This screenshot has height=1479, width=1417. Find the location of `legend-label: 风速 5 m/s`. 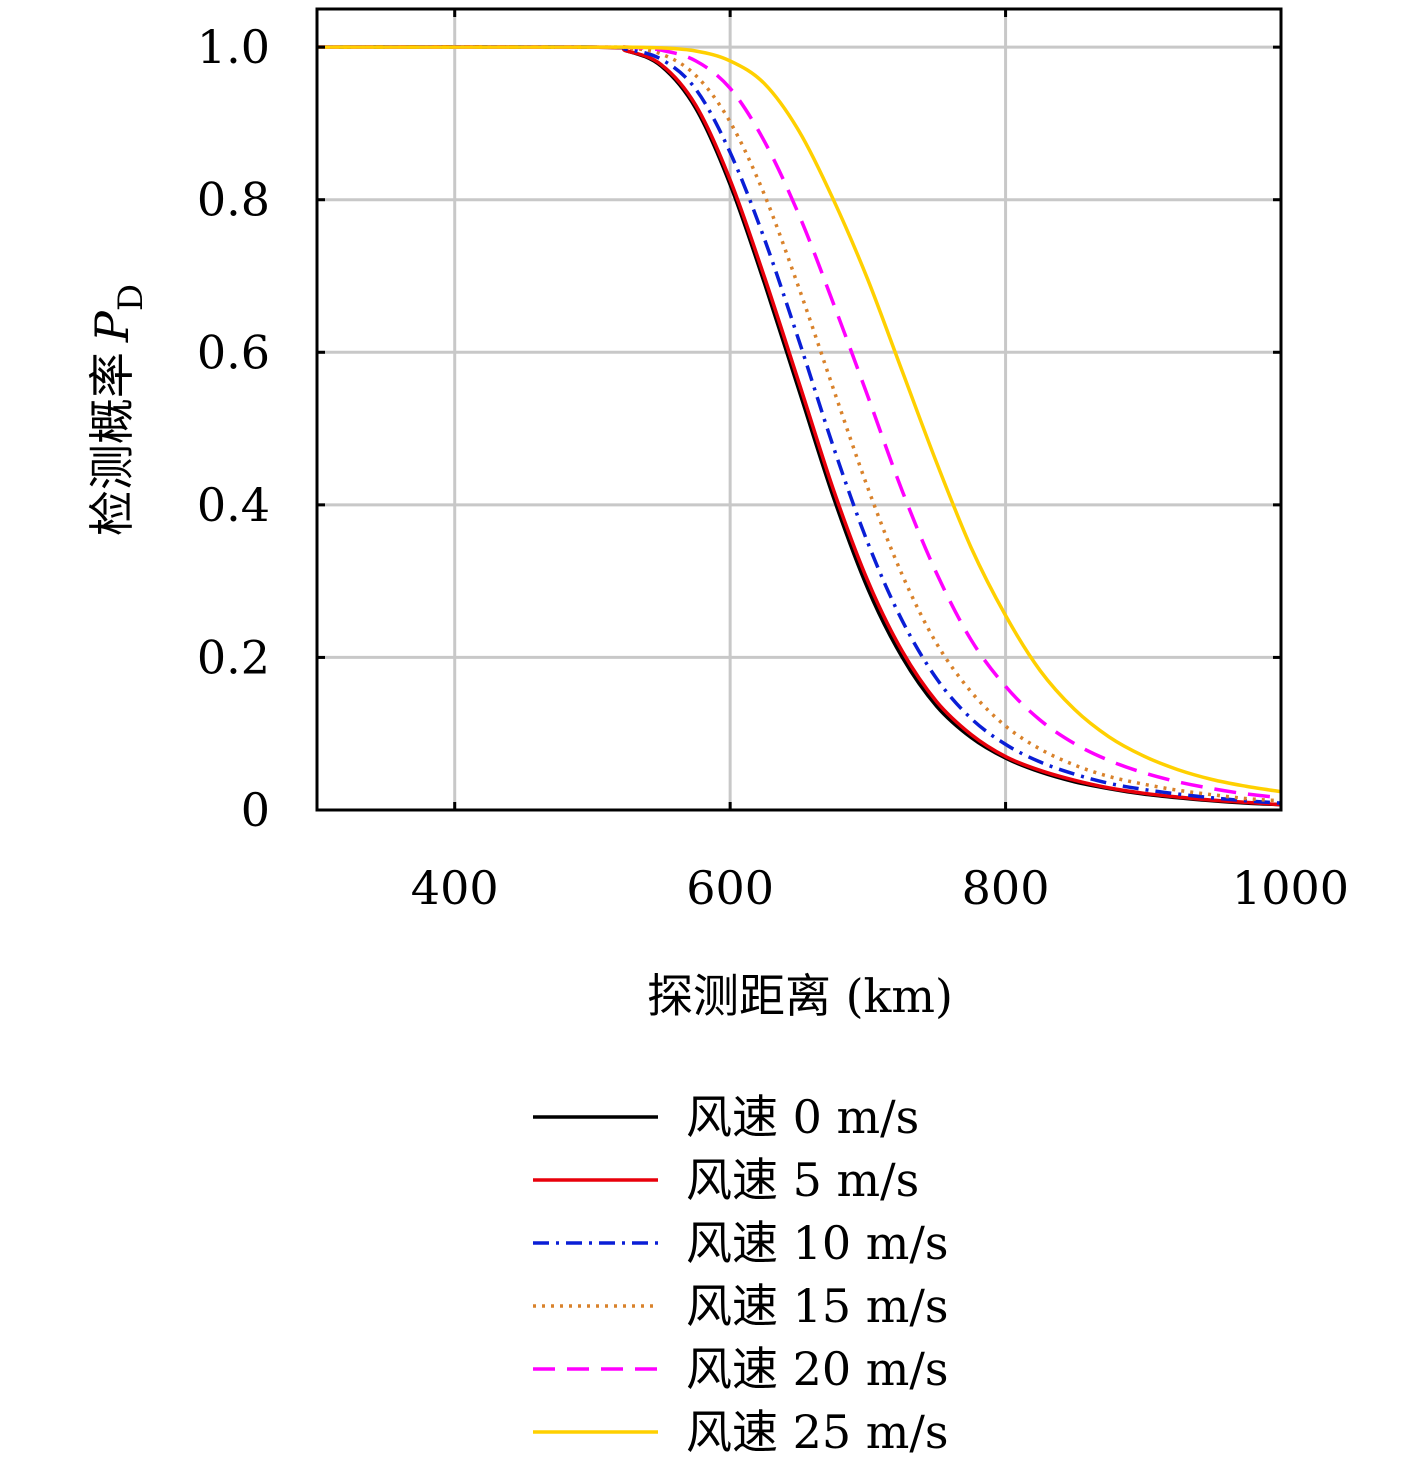

legend-label: 风速 5 m/s is located at coordinates (802, 1180).